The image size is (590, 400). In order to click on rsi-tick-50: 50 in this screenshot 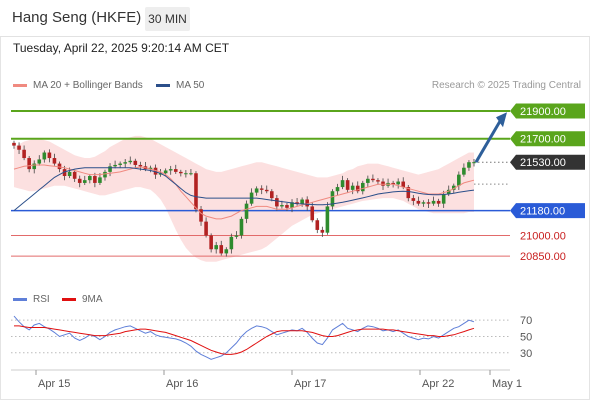, I will do `click(526, 337)`.